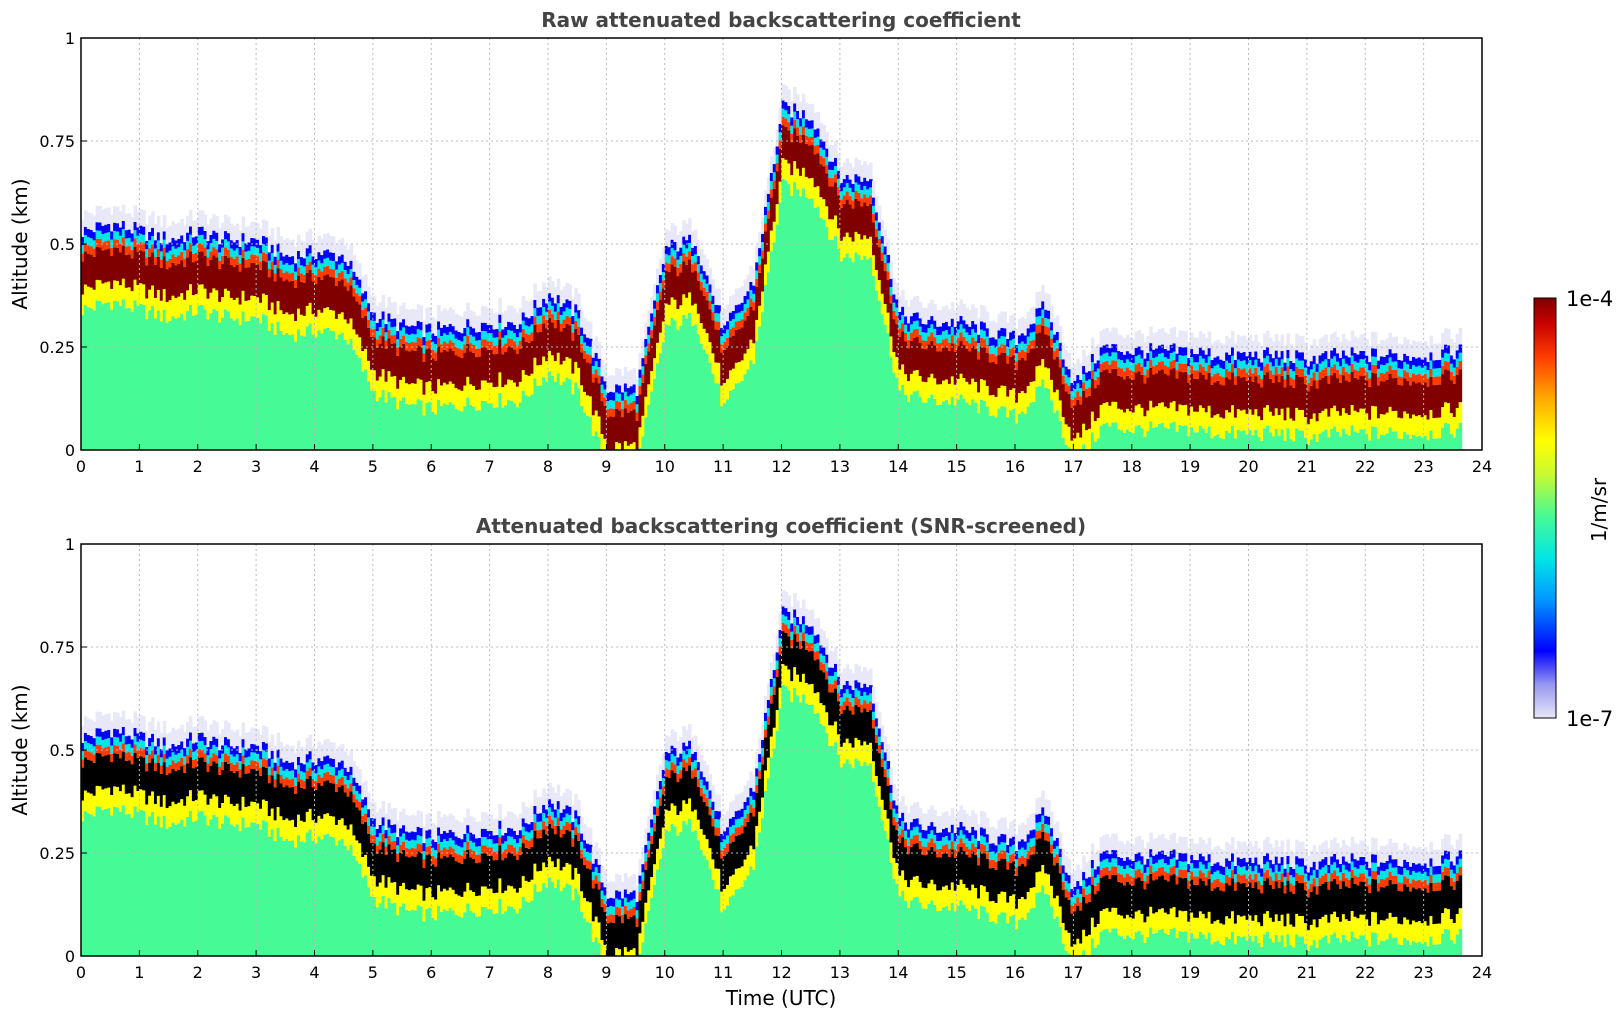 This screenshot has height=1024, width=1621. What do you see at coordinates (1423, 466) in the screenshot?
I see `x-tick-label: 23` at bounding box center [1423, 466].